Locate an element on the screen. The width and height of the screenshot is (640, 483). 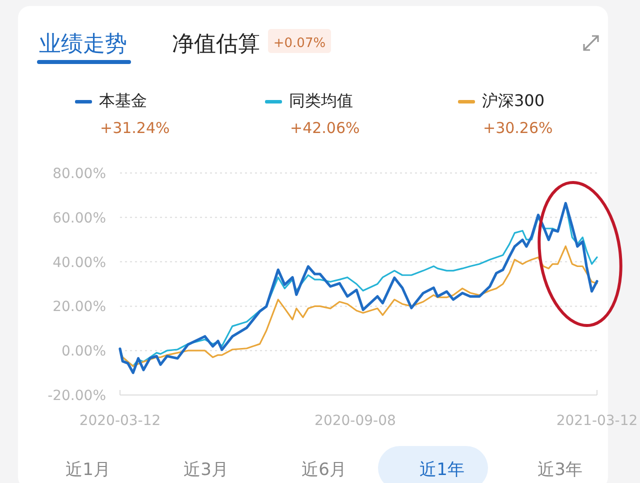
y-tick-label: 60.00% is located at coordinates (79, 218).